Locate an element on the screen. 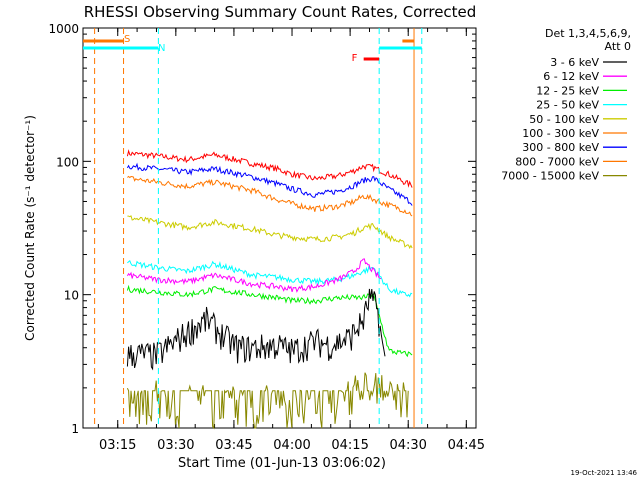 The height and width of the screenshot is (484, 640). legend-entry-label: 50 - 100 keV is located at coordinates (564, 119).